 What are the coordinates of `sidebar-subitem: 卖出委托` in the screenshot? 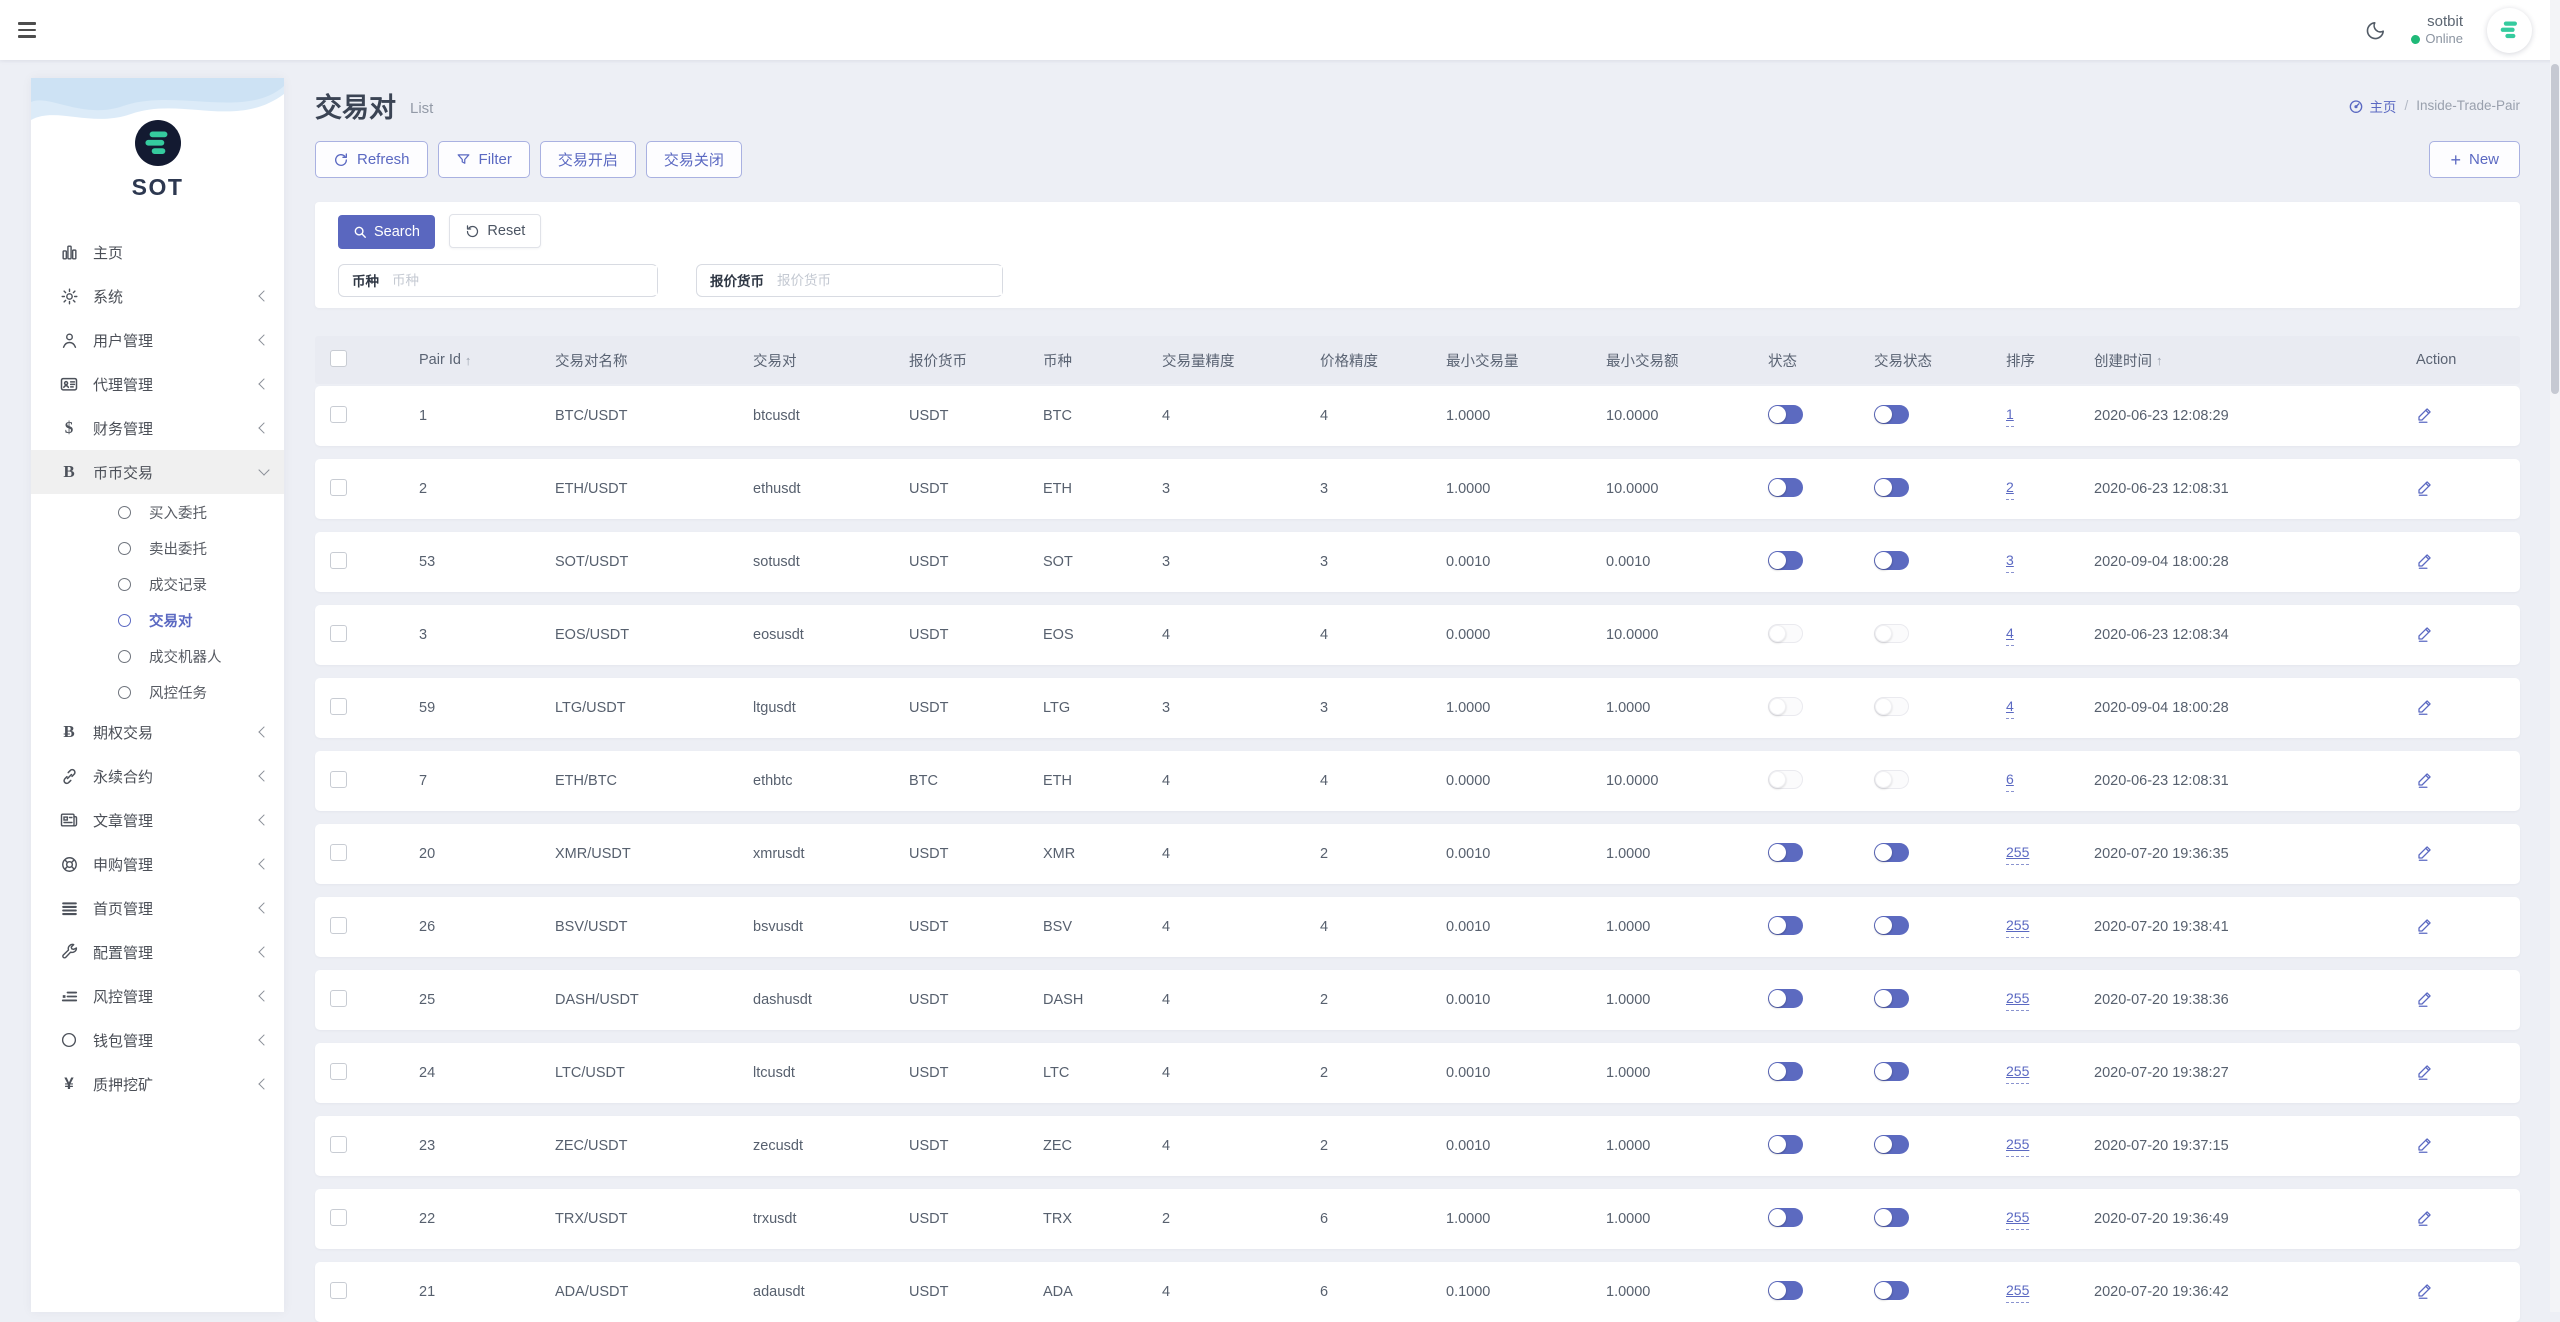 It's located at (157, 548).